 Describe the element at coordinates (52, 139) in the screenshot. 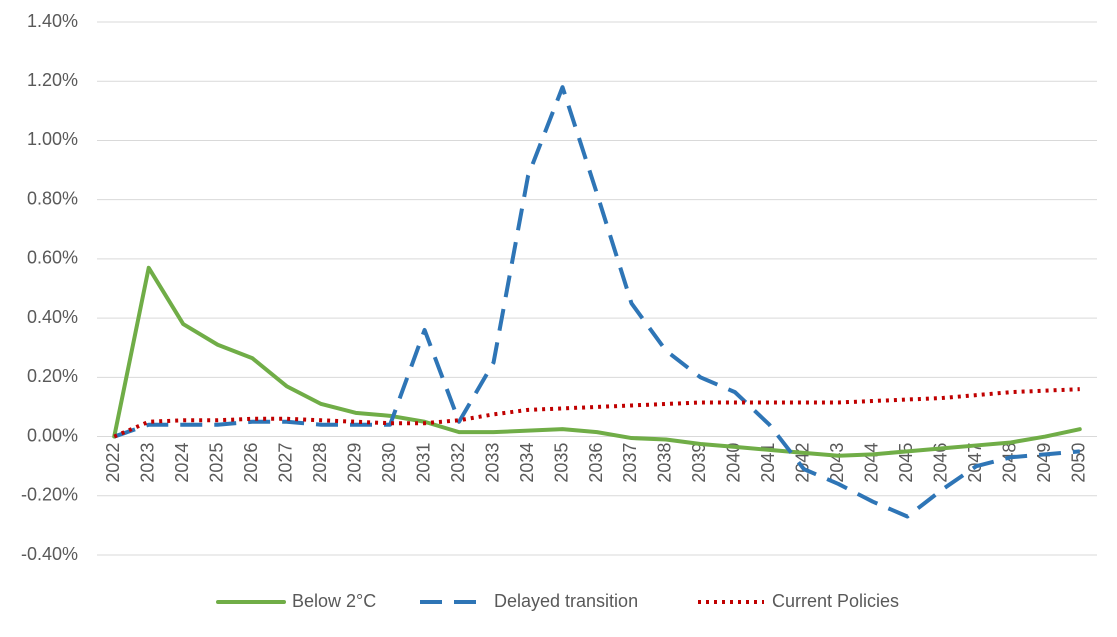

I see `y-tick-label: 1.00%` at that location.